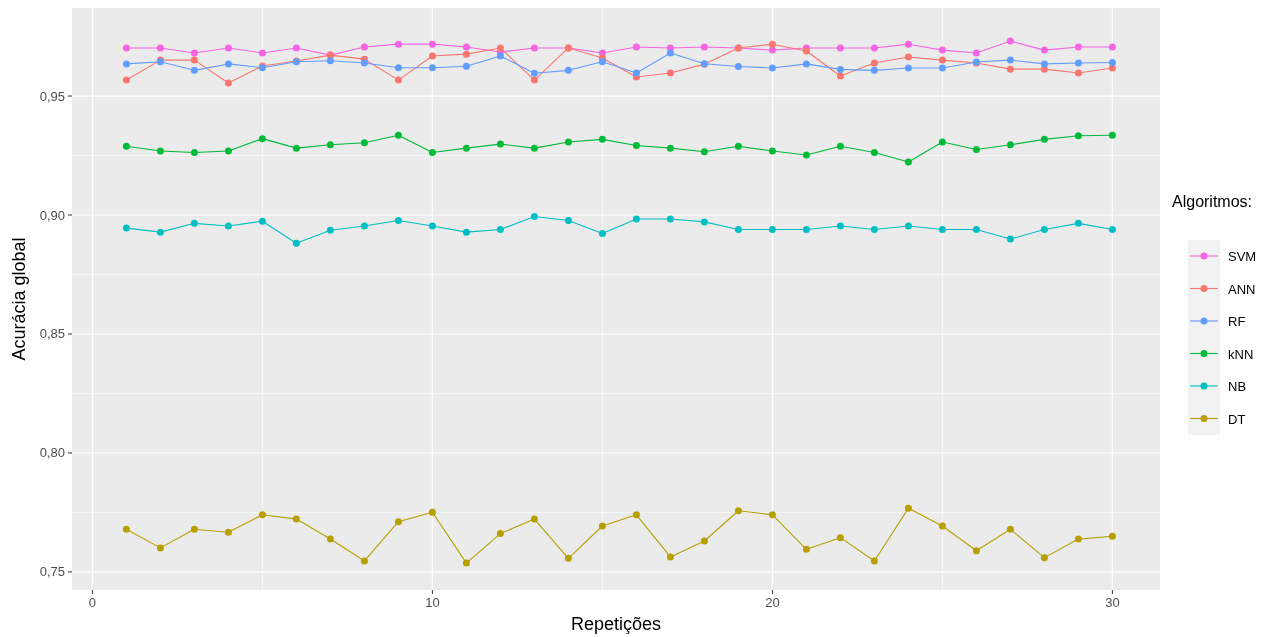  I want to click on y-tick-label: 0,75, so click(52, 572).